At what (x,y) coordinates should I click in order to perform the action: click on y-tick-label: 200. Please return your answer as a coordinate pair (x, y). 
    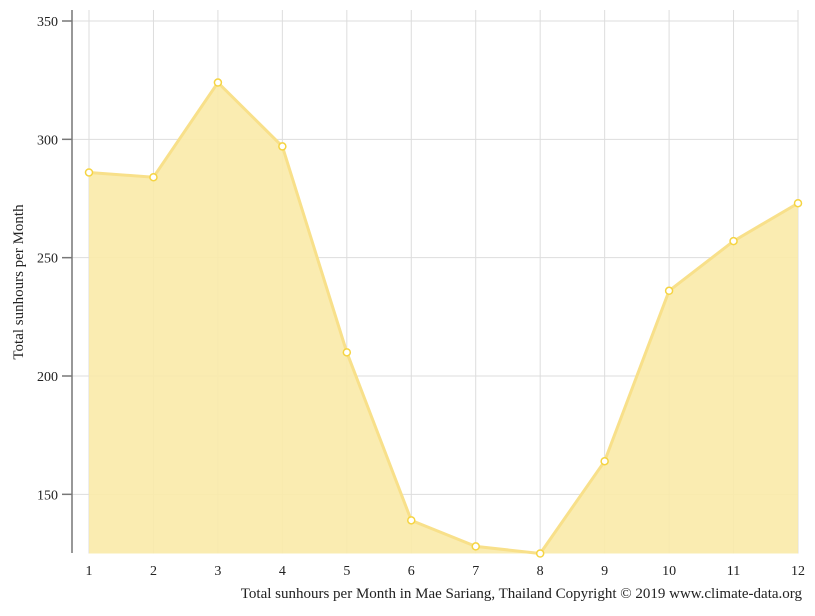
    Looking at the image, I should click on (47, 377).